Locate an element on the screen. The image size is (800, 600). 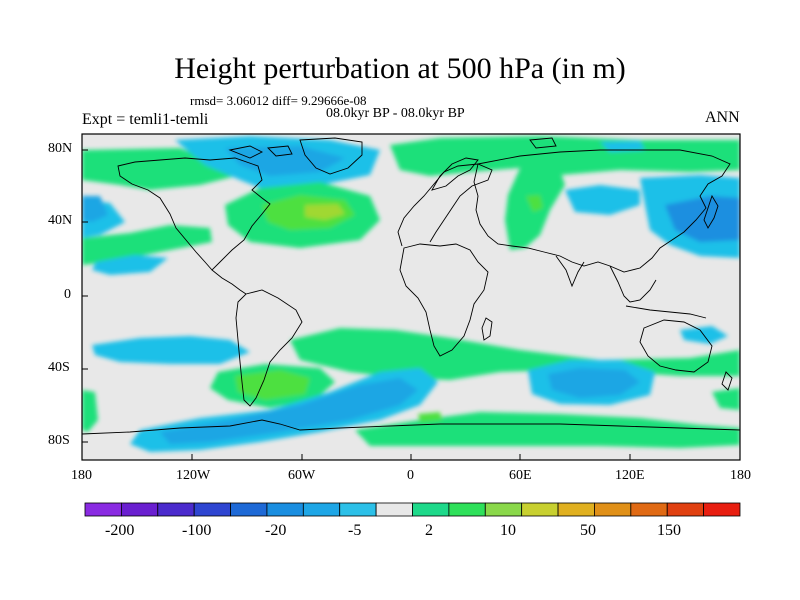
coastline-greenland is located at coordinates (331, 156).